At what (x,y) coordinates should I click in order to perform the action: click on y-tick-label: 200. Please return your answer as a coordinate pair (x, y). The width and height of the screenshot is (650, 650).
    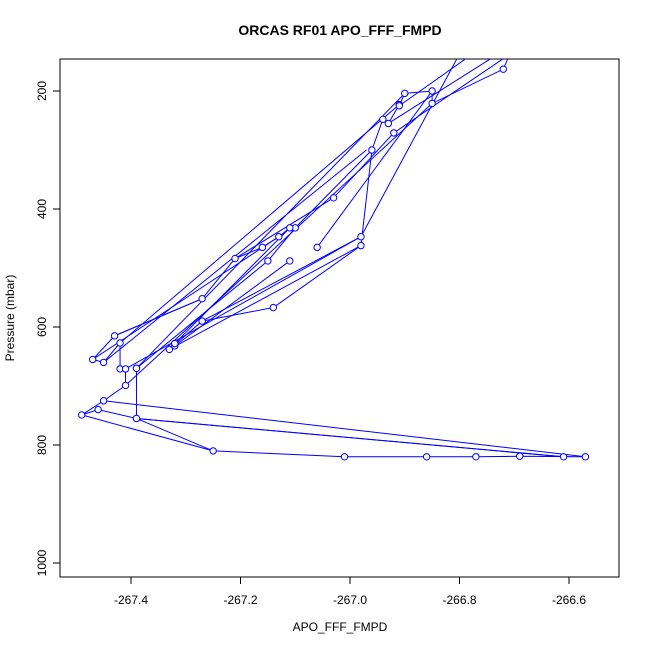
    Looking at the image, I should click on (42, 91).